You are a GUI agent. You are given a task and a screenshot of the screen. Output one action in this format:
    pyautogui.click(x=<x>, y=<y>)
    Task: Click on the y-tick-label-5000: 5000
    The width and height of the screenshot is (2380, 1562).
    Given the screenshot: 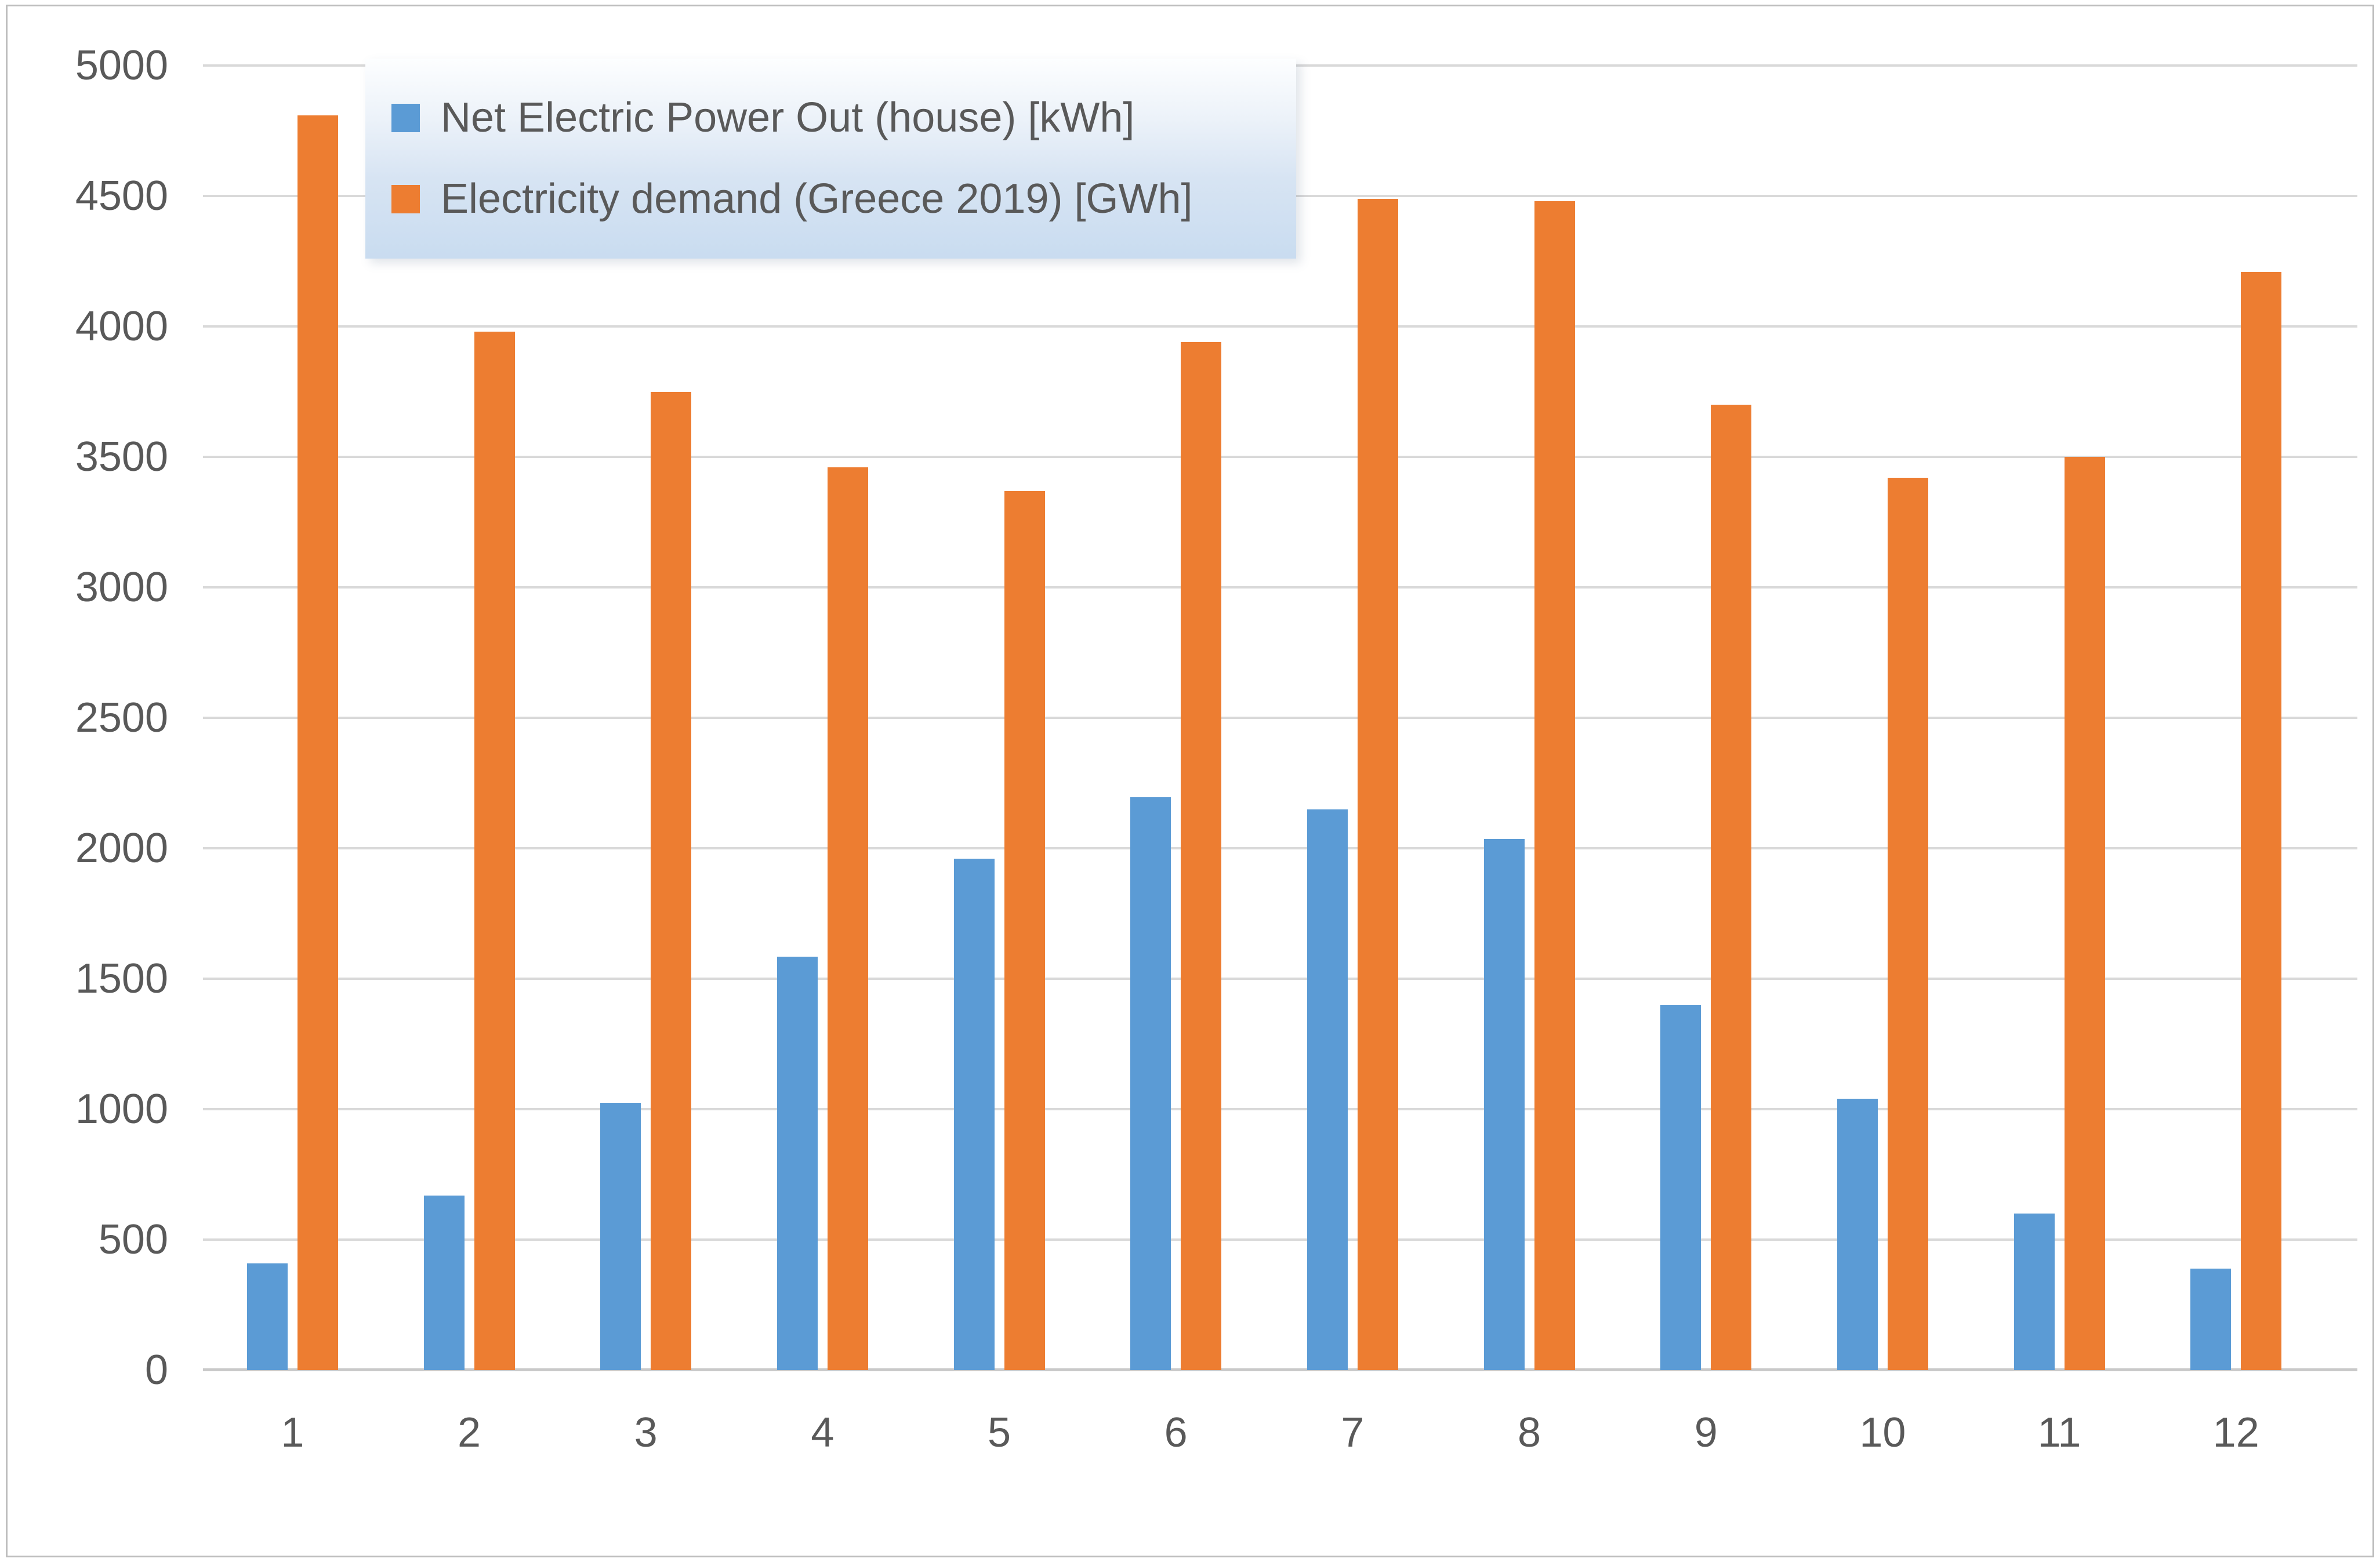 What is the action you would take?
    pyautogui.click(x=122, y=65)
    